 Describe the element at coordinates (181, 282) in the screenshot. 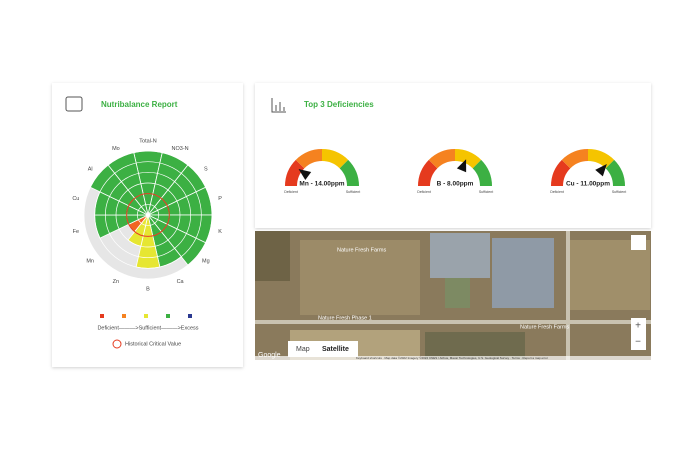

I see `nutrient-label: Ca` at that location.